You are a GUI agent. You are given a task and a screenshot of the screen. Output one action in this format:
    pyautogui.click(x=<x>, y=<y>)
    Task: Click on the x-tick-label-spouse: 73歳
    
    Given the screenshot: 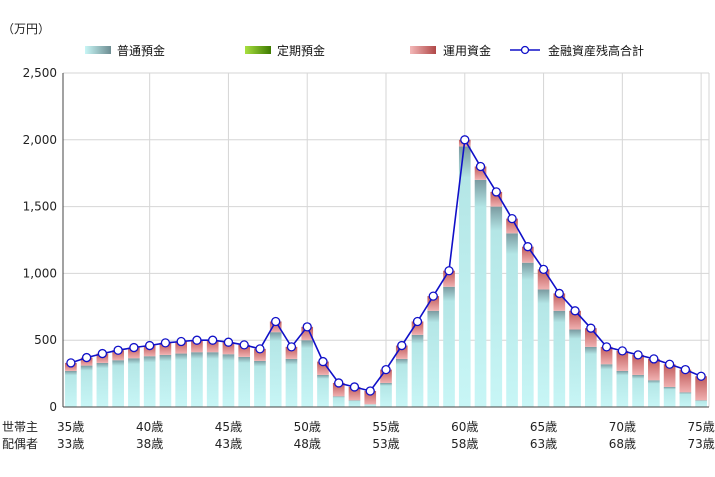 What is the action you would take?
    pyautogui.click(x=700, y=444)
    